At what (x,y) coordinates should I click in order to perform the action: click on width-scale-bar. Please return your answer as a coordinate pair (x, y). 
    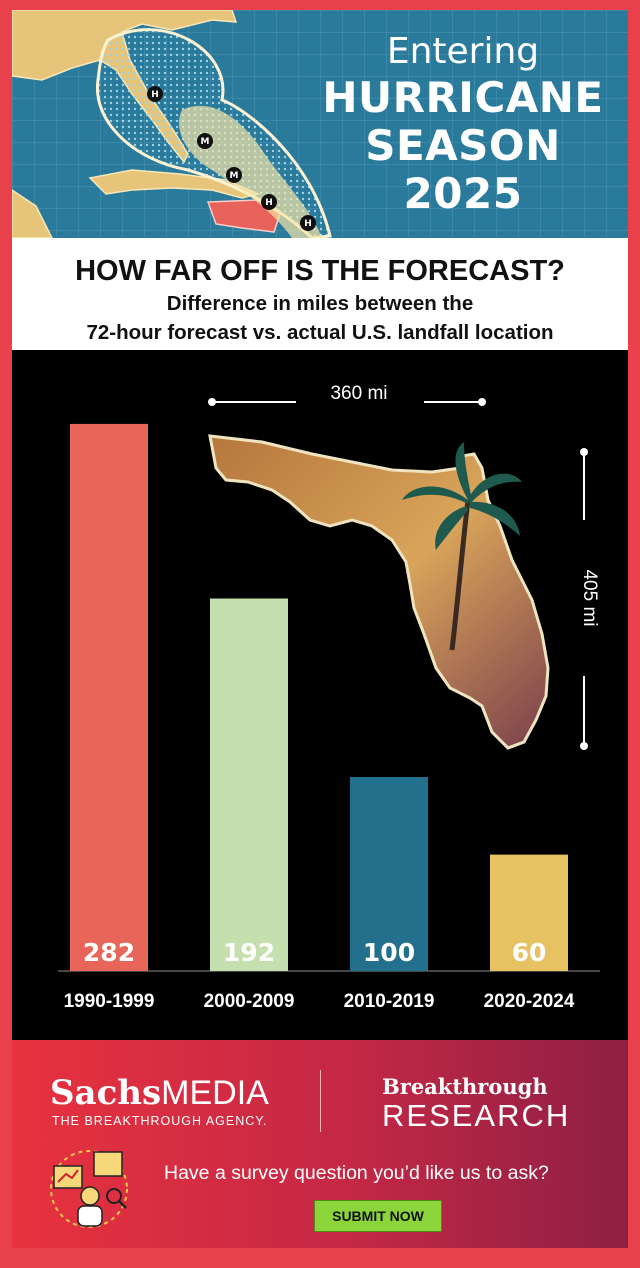
    Looking at the image, I should click on (347, 402).